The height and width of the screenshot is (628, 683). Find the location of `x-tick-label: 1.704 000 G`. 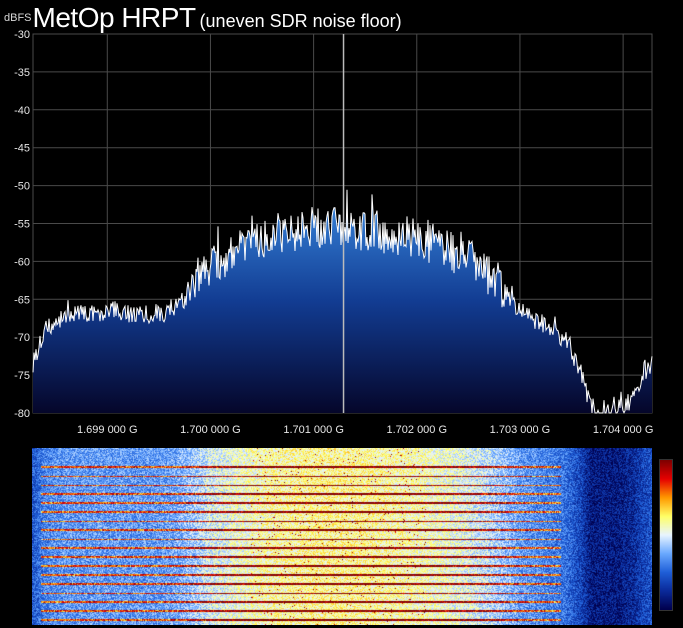

x-tick-label: 1.704 000 G is located at coordinates (623, 430).